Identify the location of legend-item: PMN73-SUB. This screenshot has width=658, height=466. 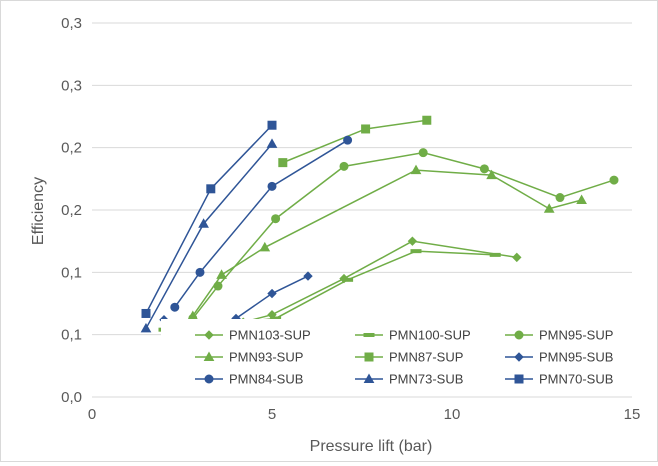
(409, 379).